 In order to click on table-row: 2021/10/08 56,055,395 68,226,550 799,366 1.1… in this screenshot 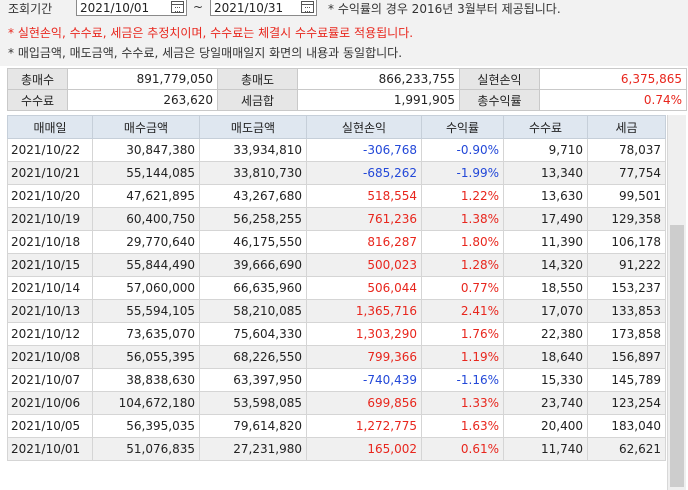, I will do `click(336, 357)`.